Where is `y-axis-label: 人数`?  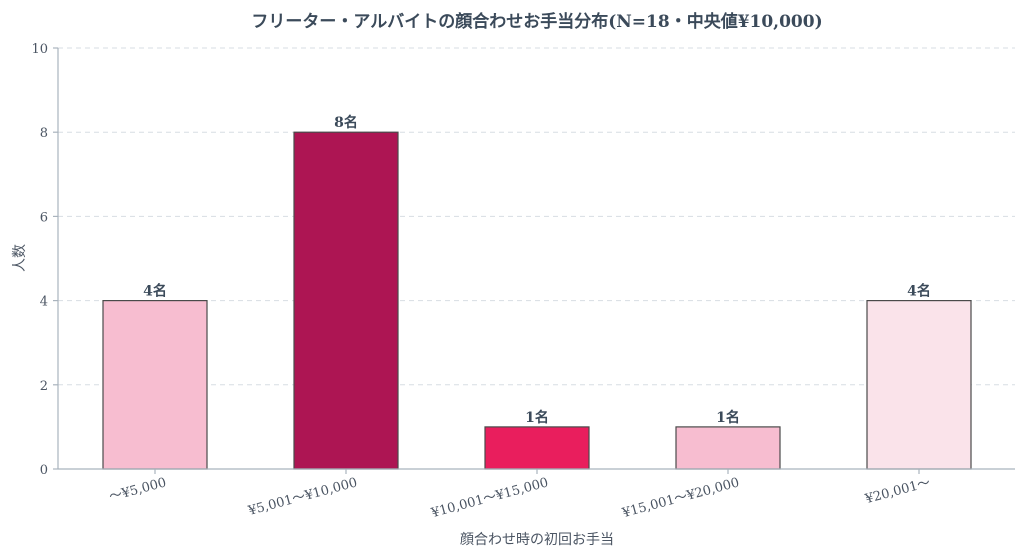 y-axis-label: 人数 is located at coordinates (20, 258).